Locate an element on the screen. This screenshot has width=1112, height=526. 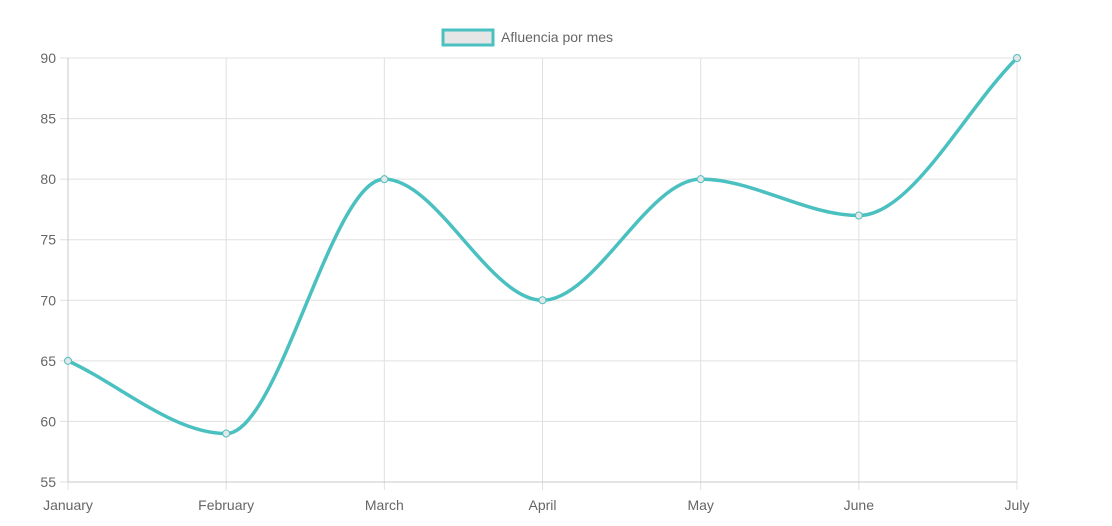
y-tick-label: 55 is located at coordinates (48, 482).